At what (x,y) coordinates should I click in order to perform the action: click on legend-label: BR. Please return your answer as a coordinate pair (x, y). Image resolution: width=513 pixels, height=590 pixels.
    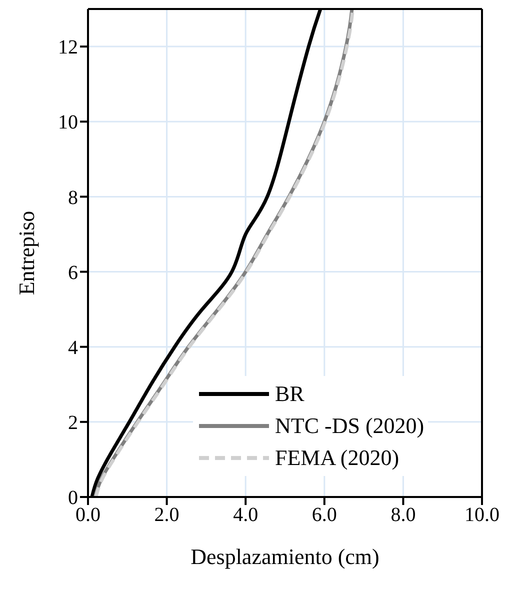
    Looking at the image, I should click on (289, 394).